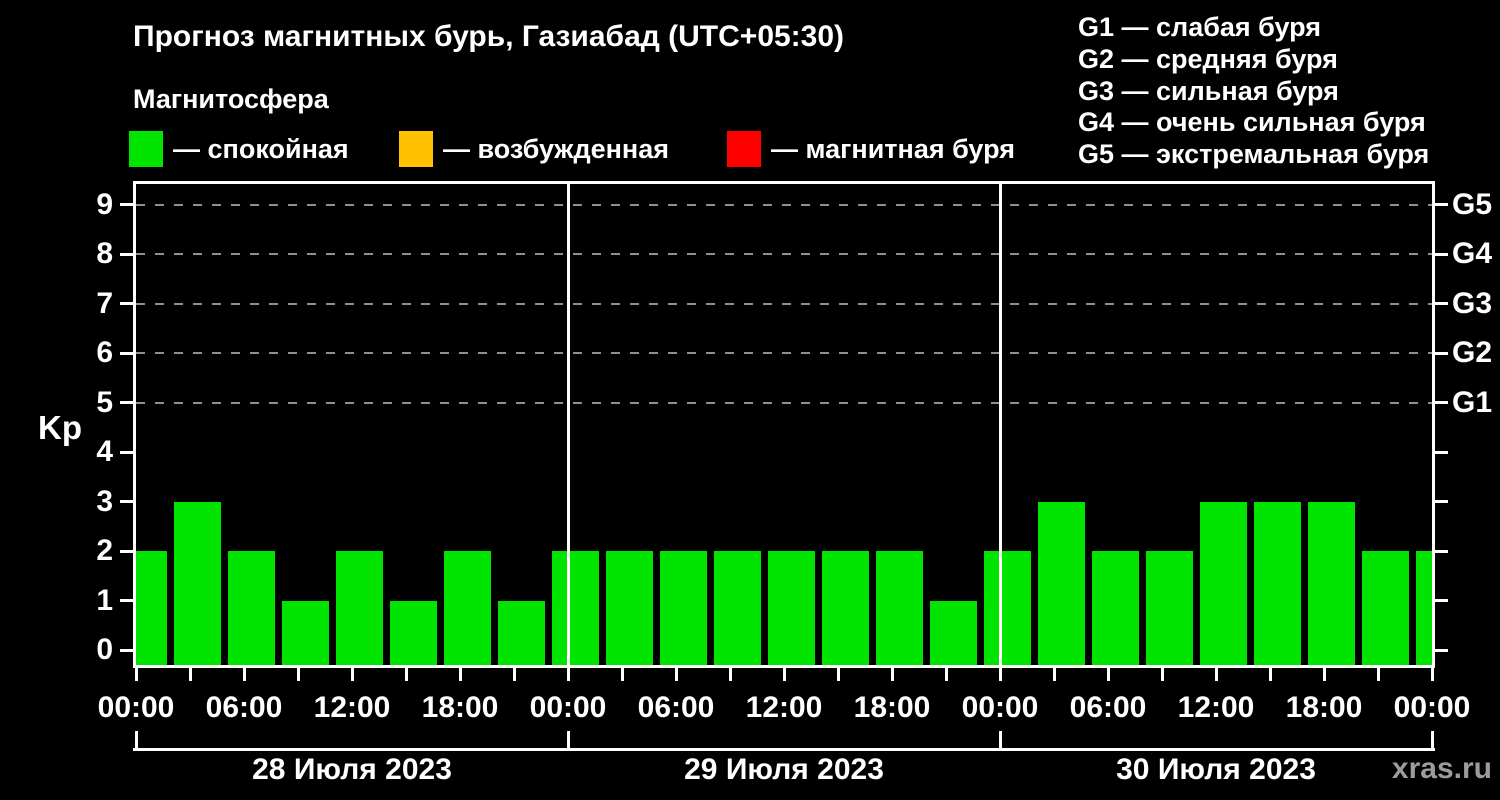  Describe the element at coordinates (1208, 90) in the screenshot. I see `g-legend-line-2: G3 — сильная буря` at that location.